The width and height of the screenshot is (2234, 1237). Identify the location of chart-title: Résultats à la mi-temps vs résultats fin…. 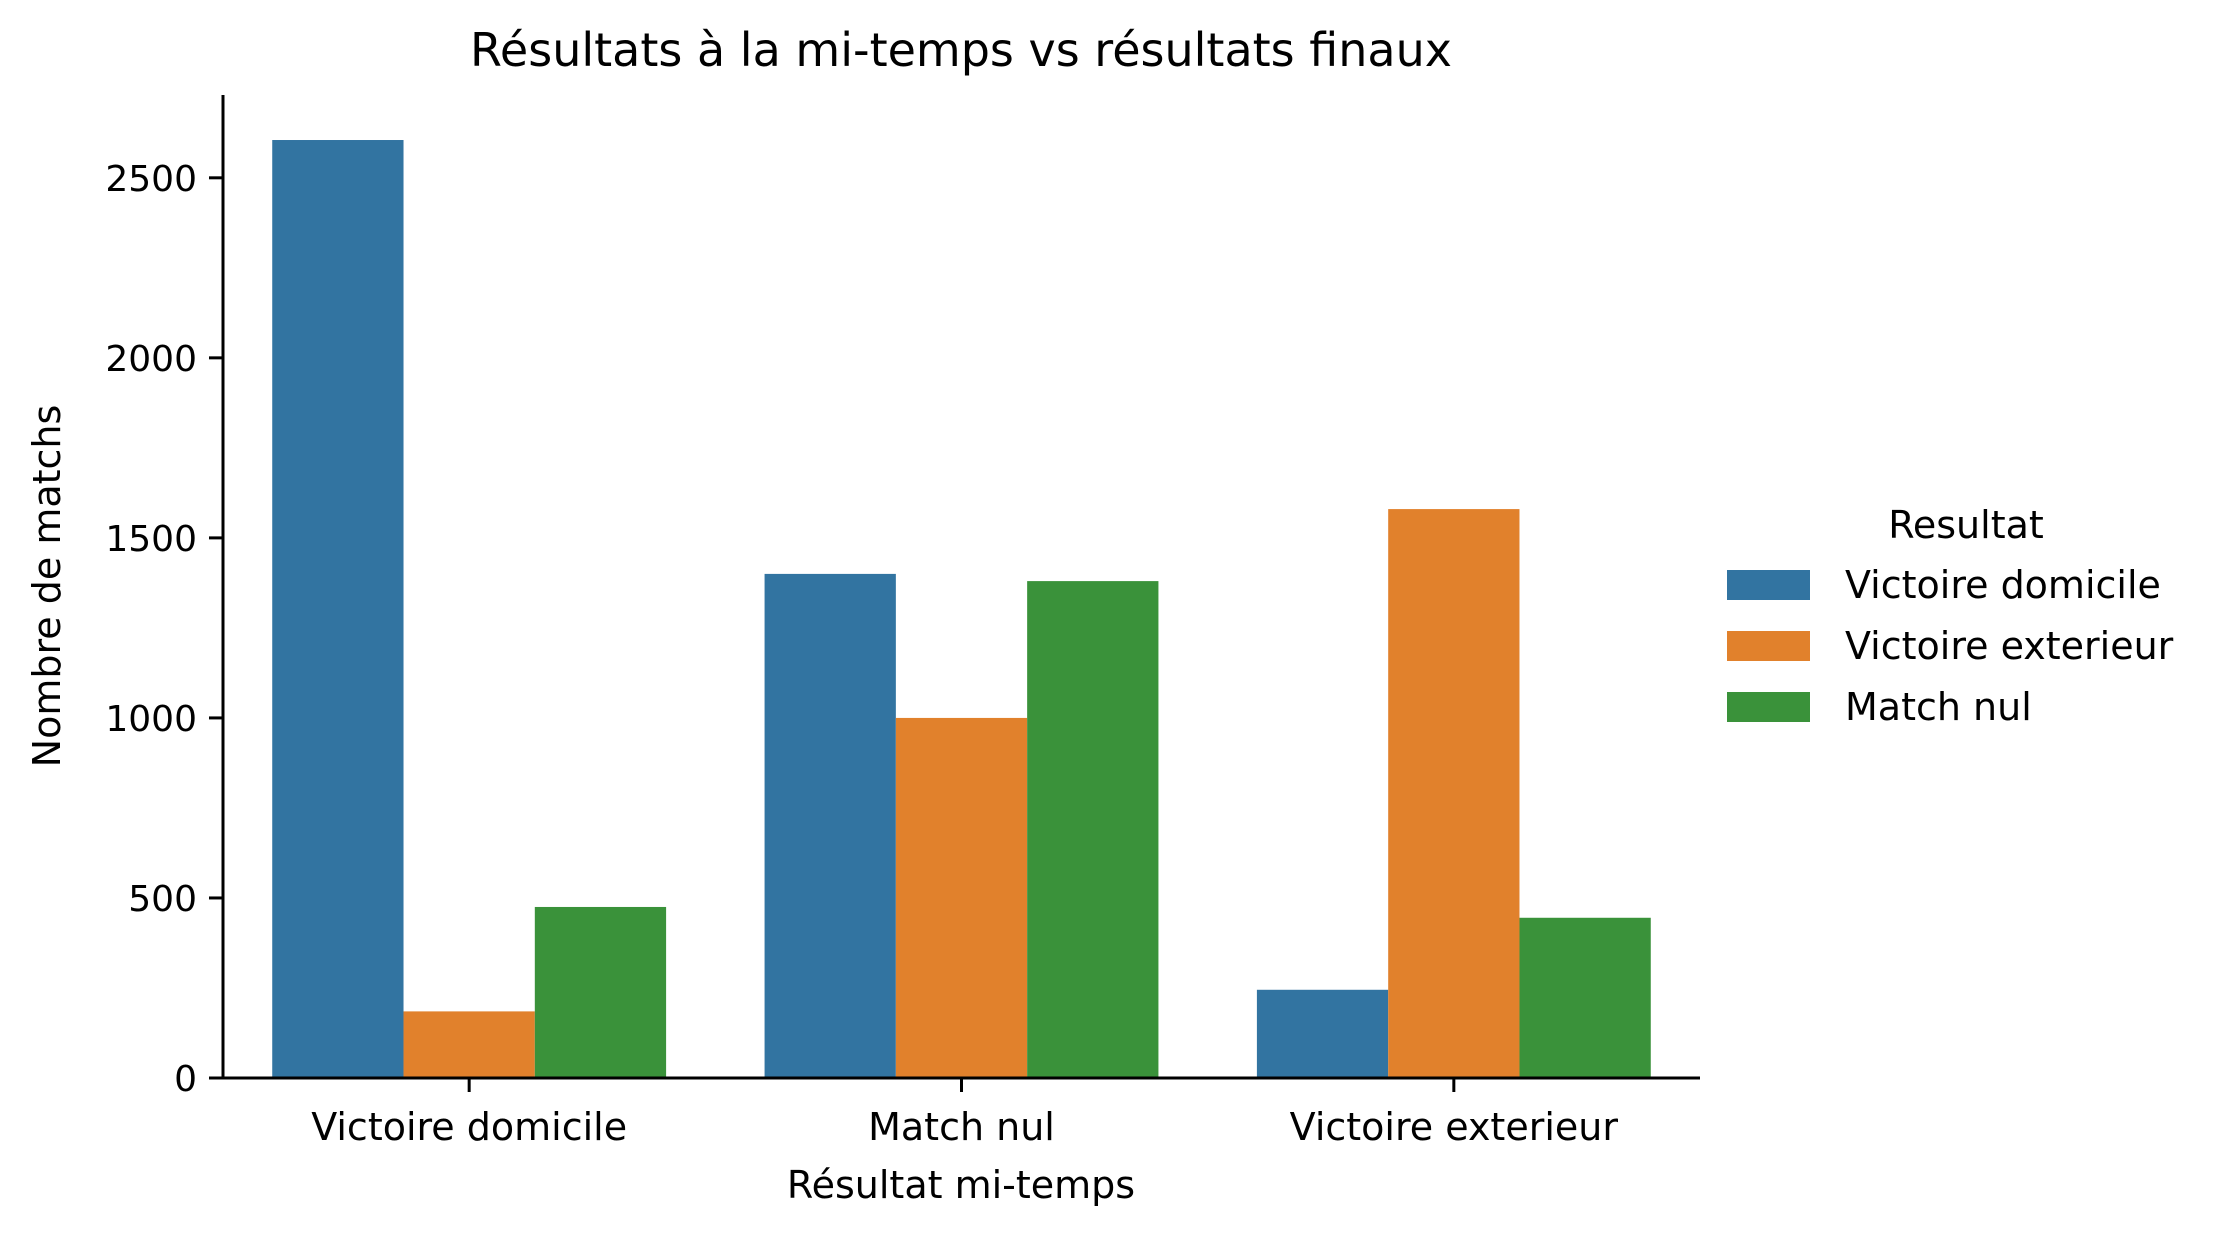
(961, 50).